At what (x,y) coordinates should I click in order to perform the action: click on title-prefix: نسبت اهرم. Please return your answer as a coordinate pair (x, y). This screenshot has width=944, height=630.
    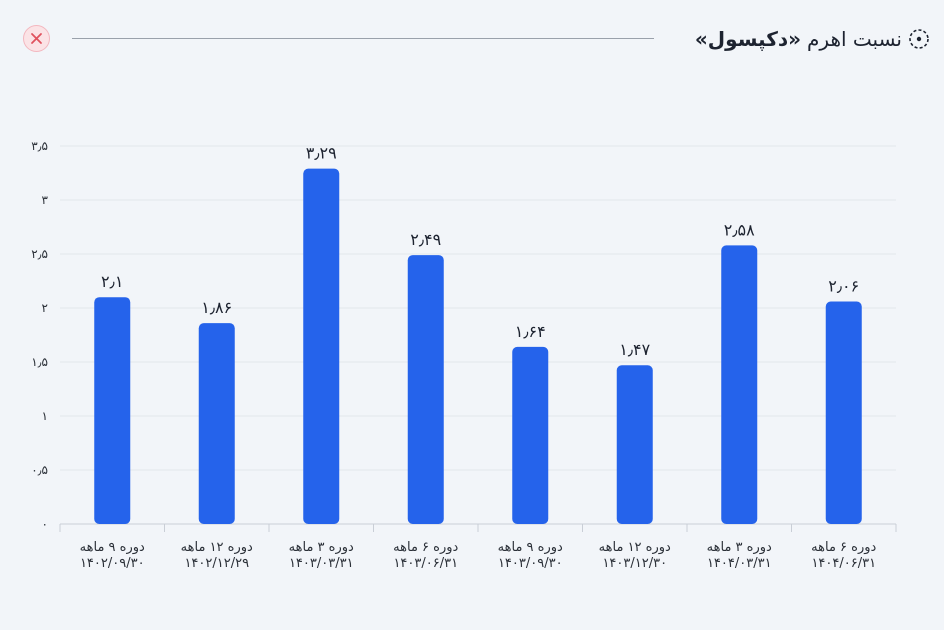
    Looking at the image, I should click on (854, 39).